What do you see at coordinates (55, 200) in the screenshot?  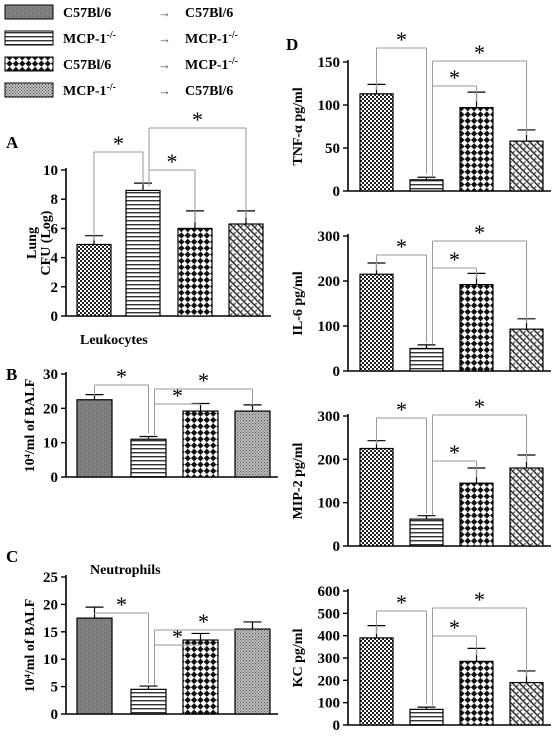 I see `y-tick-label: 8` at bounding box center [55, 200].